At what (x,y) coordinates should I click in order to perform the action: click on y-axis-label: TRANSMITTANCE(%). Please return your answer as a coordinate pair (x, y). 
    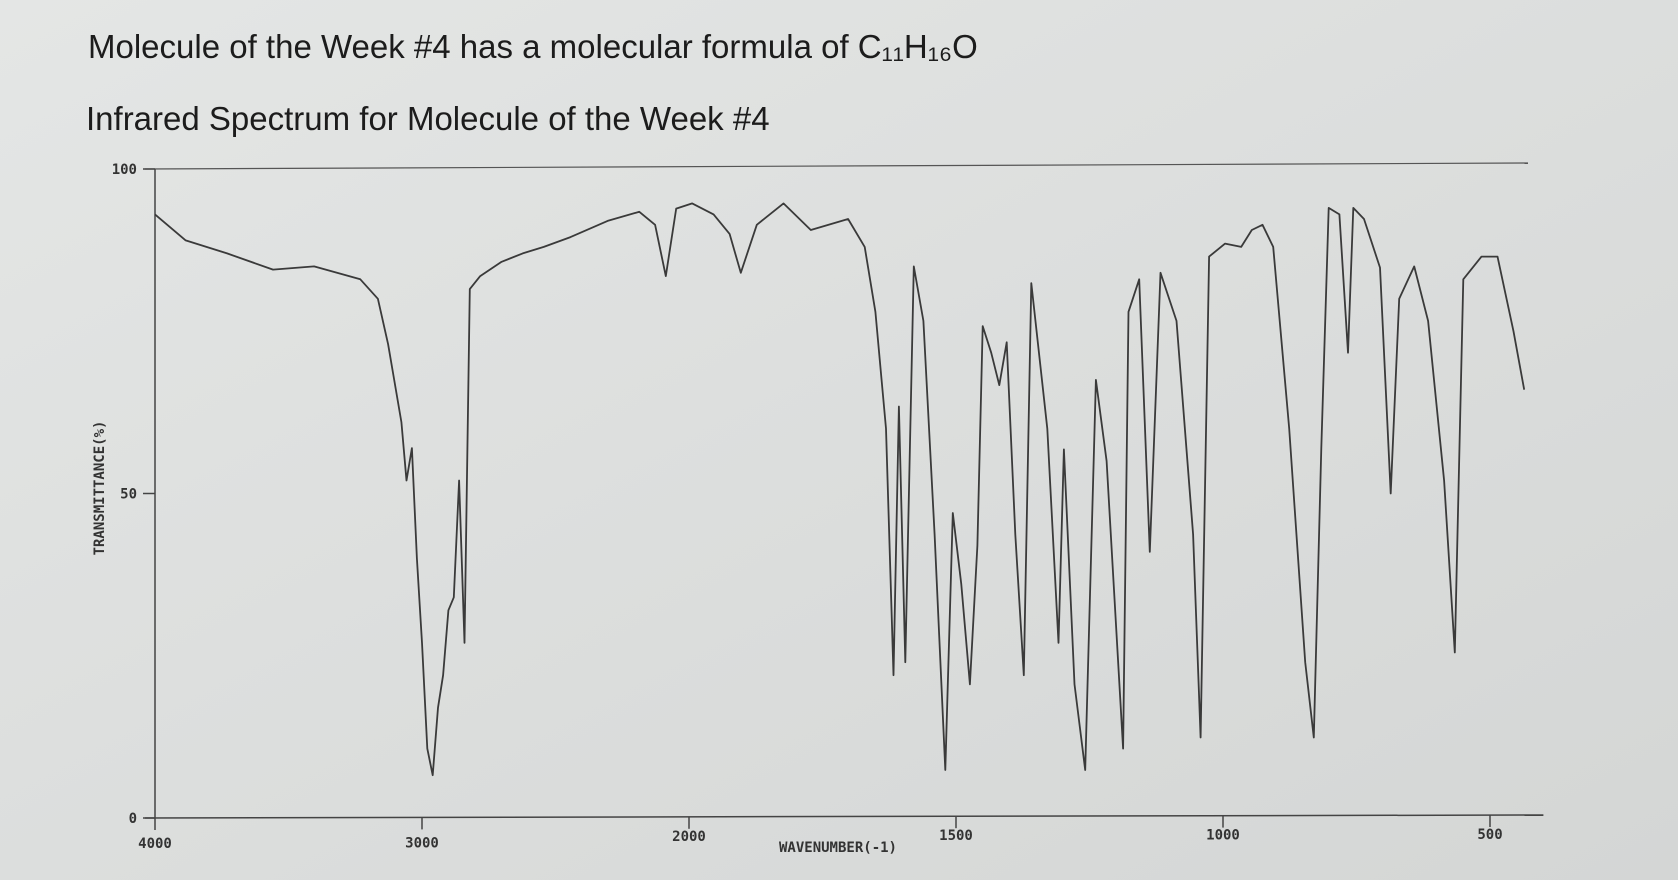
    Looking at the image, I should click on (100, 488).